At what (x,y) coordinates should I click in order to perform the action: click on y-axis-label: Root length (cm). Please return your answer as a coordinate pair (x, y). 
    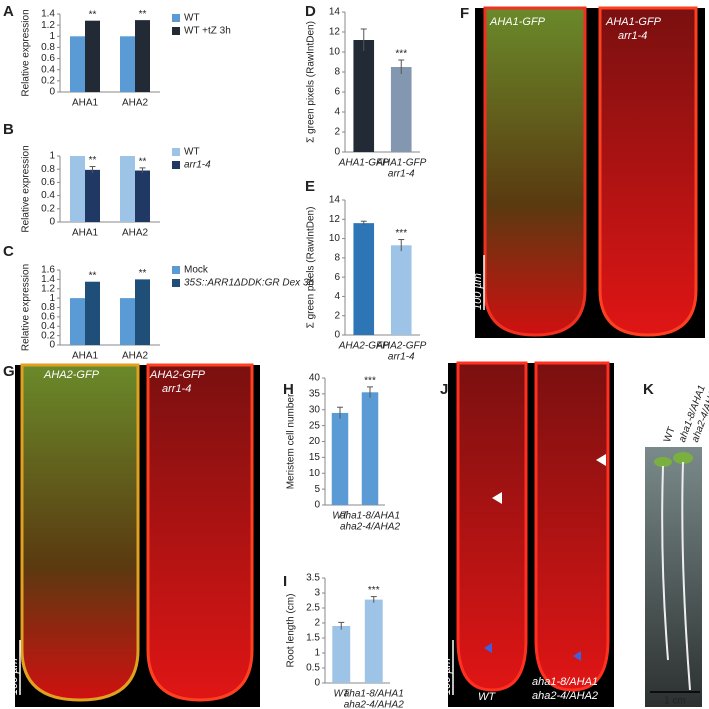
    Looking at the image, I should click on (291, 631).